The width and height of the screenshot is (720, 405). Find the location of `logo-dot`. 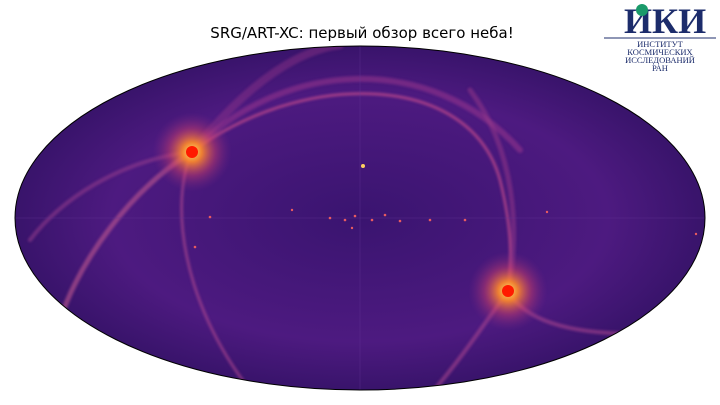

logo-dot is located at coordinates (642, 10).